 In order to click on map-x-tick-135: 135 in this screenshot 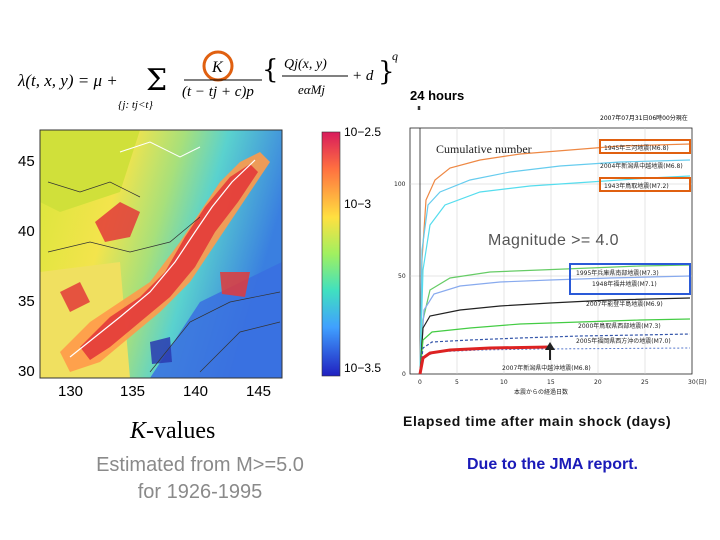, I will do `click(132, 391)`.